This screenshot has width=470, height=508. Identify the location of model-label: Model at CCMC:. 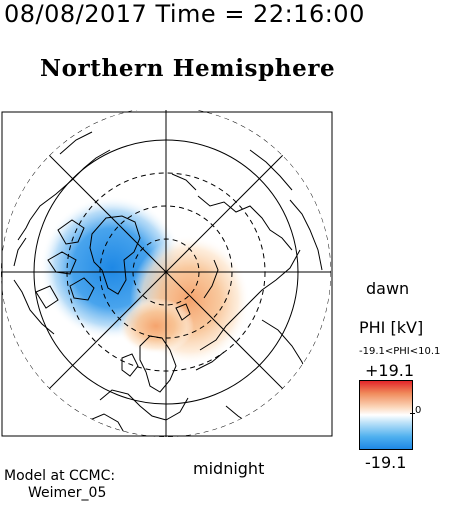
(60, 476).